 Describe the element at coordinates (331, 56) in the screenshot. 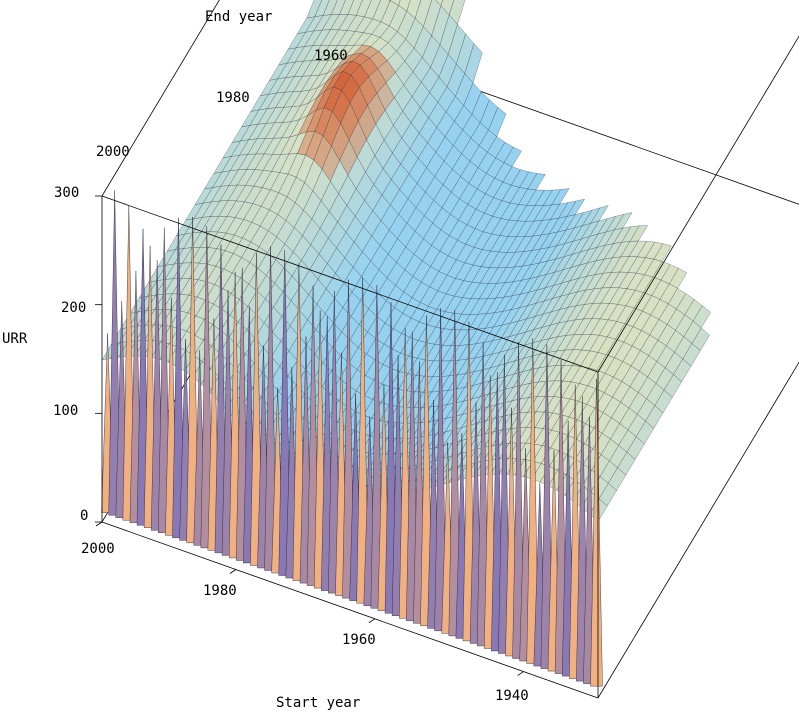

I see `end-year-tick-label: 1960` at that location.